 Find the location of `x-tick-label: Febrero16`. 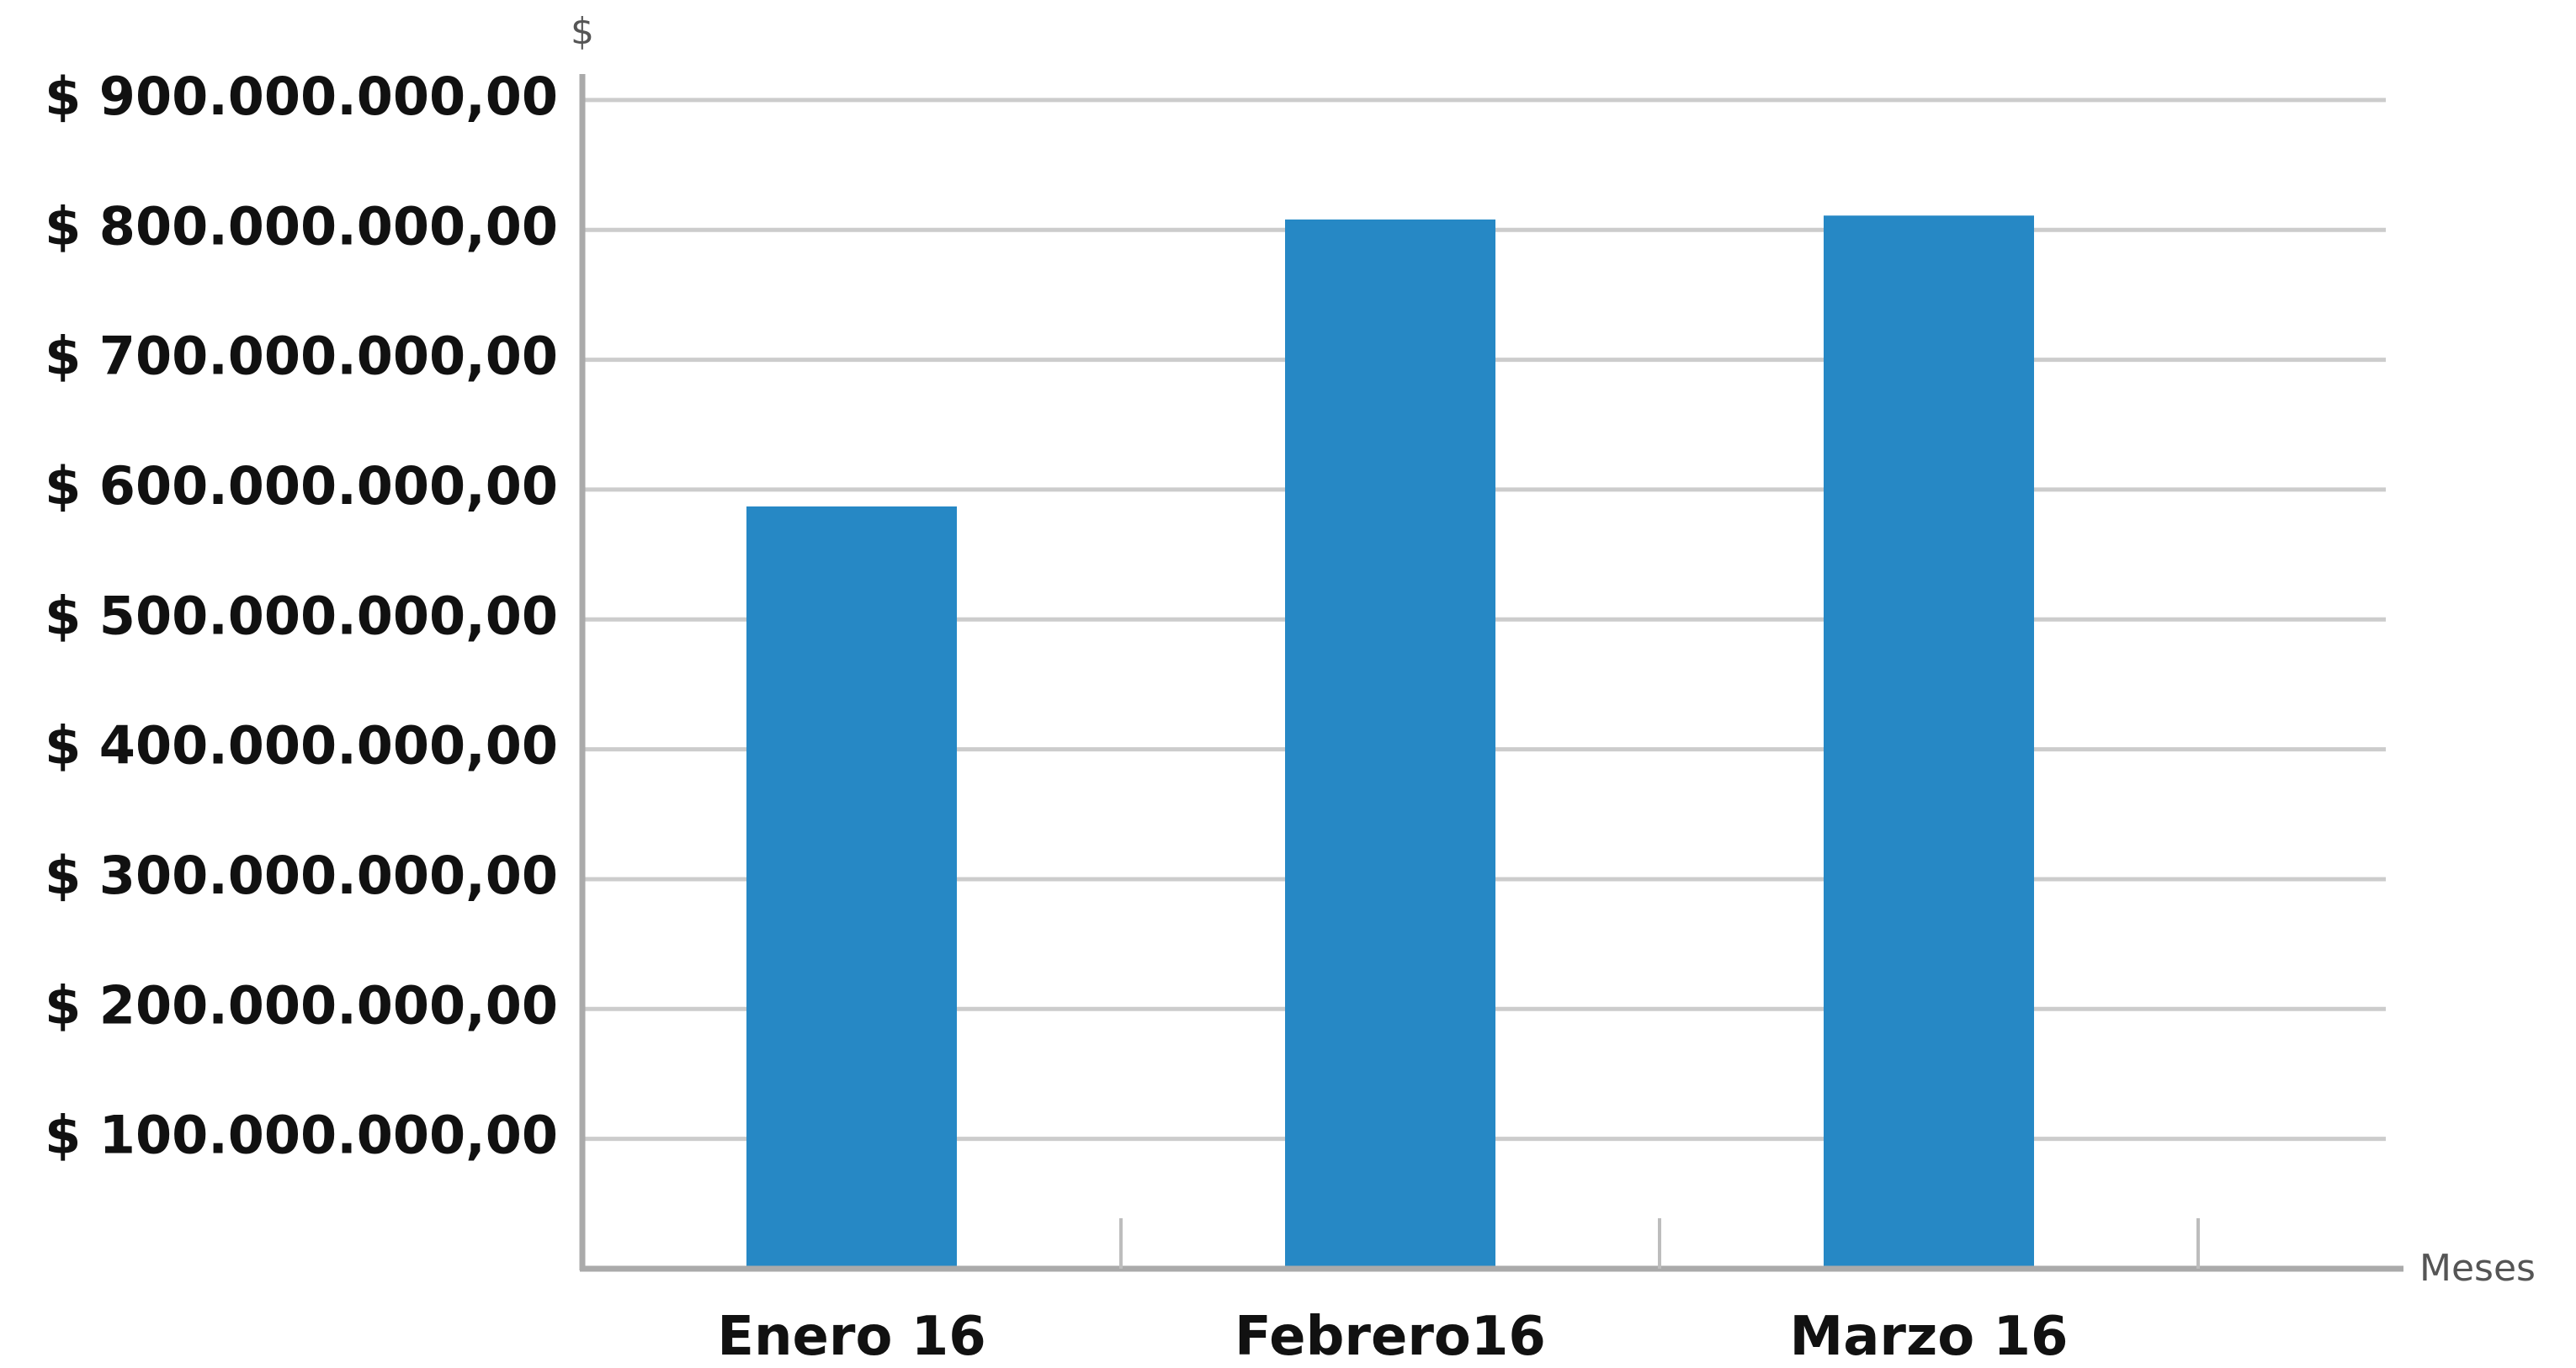

x-tick-label: Febrero16 is located at coordinates (1391, 1335).